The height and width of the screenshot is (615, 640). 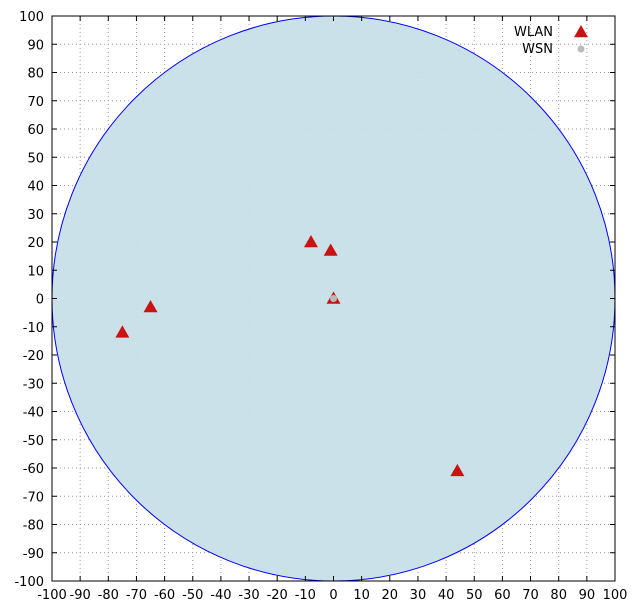 I want to click on y-tick-label: -80, so click(x=33, y=526).